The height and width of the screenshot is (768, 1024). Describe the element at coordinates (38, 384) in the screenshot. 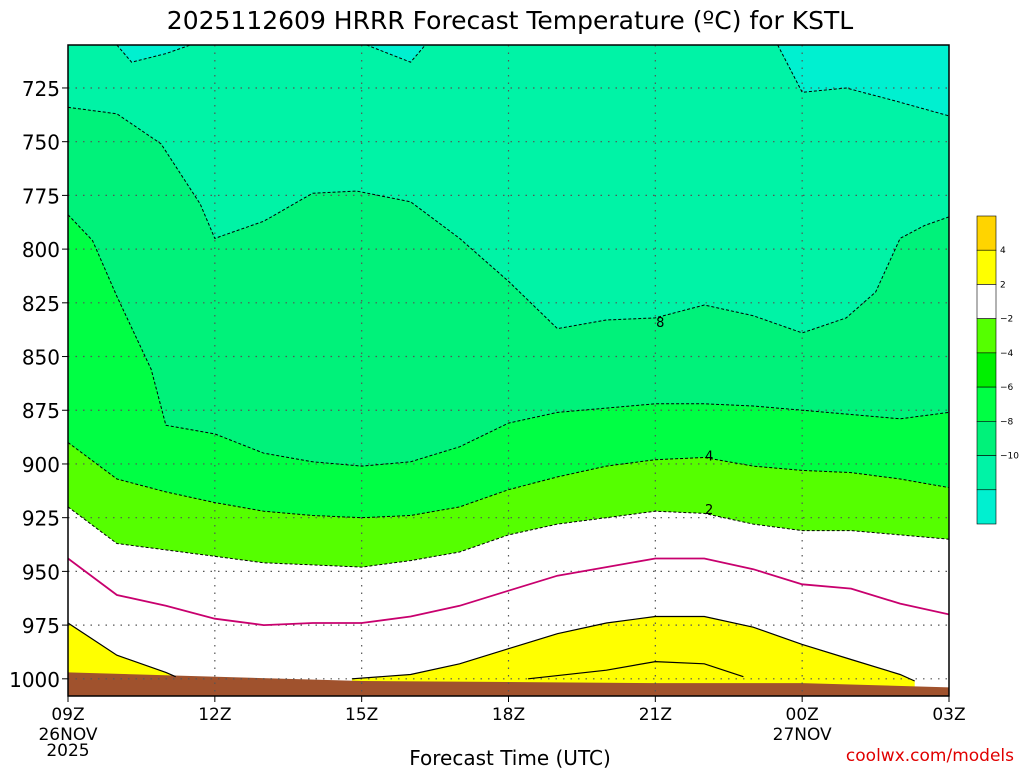

I see `y-axis-ticks: 725 750 775 800 825 850 875 900 925 950 975 1000` at that location.